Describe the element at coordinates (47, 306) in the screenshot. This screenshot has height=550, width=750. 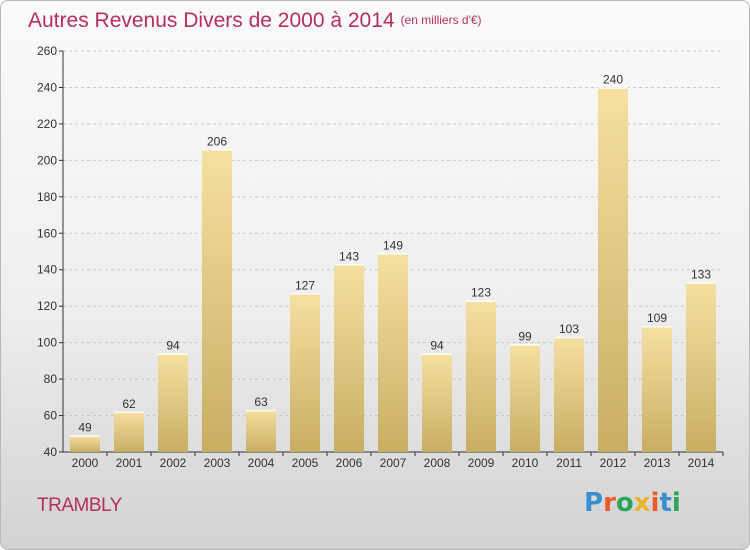
I see `y-tick-label: 120` at that location.